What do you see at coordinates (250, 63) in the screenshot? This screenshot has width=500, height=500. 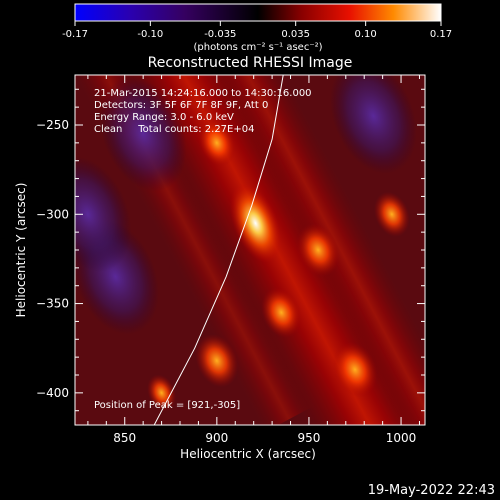 I see `chart-title: Reconstructed RHESSI Image` at bounding box center [250, 63].